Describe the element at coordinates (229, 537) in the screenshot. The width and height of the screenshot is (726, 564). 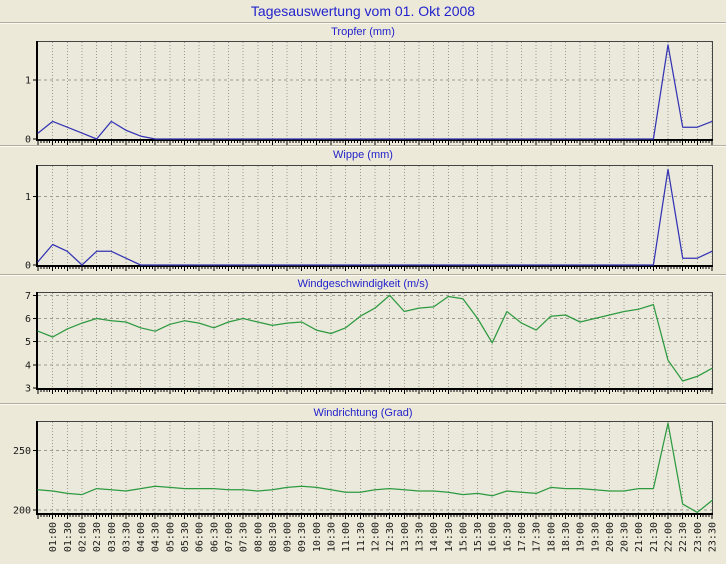
I see `x-tick-label: 07:00` at that location.